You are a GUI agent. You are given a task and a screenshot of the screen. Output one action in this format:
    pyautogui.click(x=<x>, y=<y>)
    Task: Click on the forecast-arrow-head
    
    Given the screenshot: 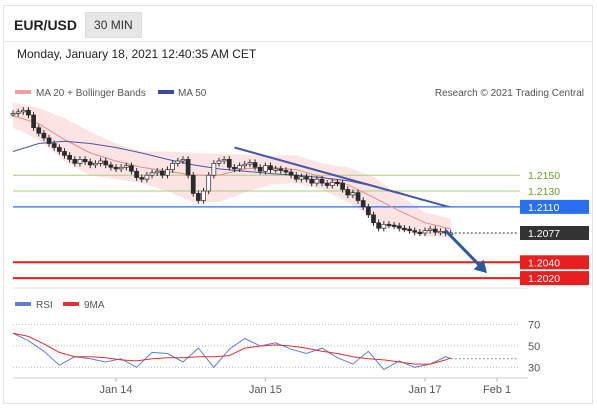 What is the action you would take?
    pyautogui.click(x=480, y=266)
    